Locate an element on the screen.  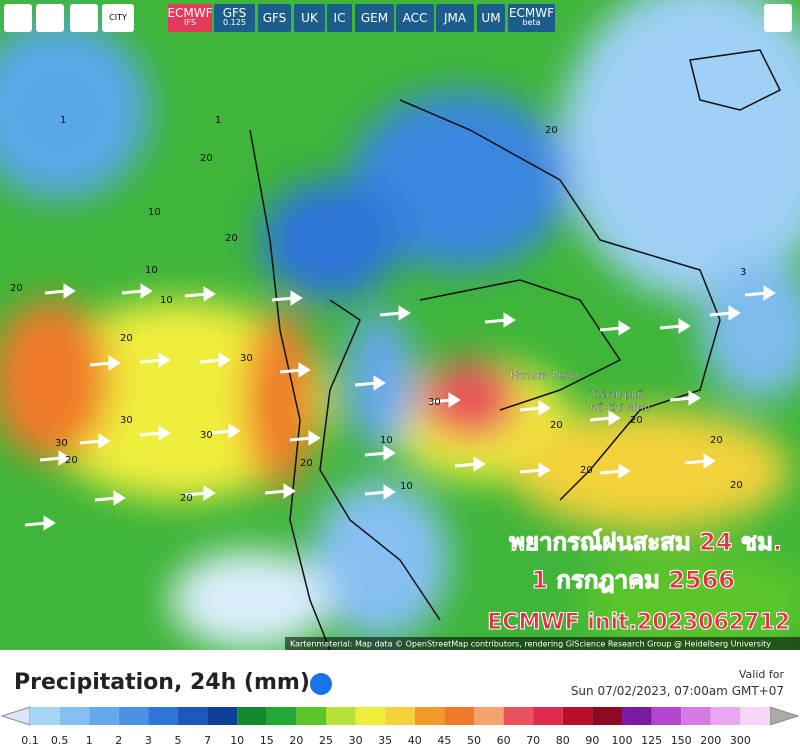
model-label: ACC is located at coordinates (415, 18).